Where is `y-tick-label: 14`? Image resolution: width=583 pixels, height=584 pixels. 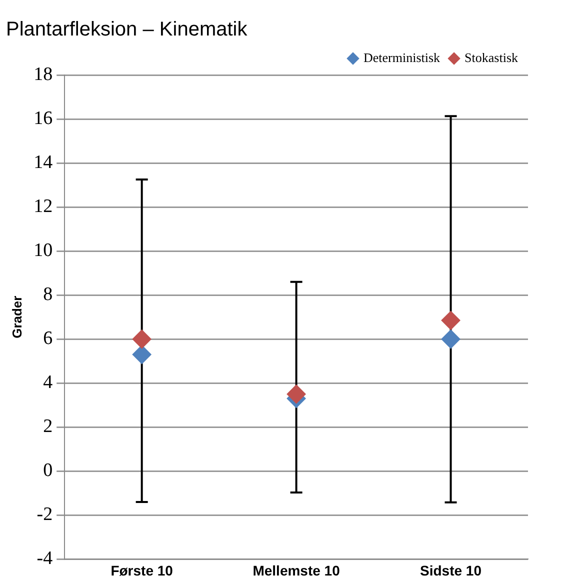 y-tick-label: 14 is located at coordinates (44, 163).